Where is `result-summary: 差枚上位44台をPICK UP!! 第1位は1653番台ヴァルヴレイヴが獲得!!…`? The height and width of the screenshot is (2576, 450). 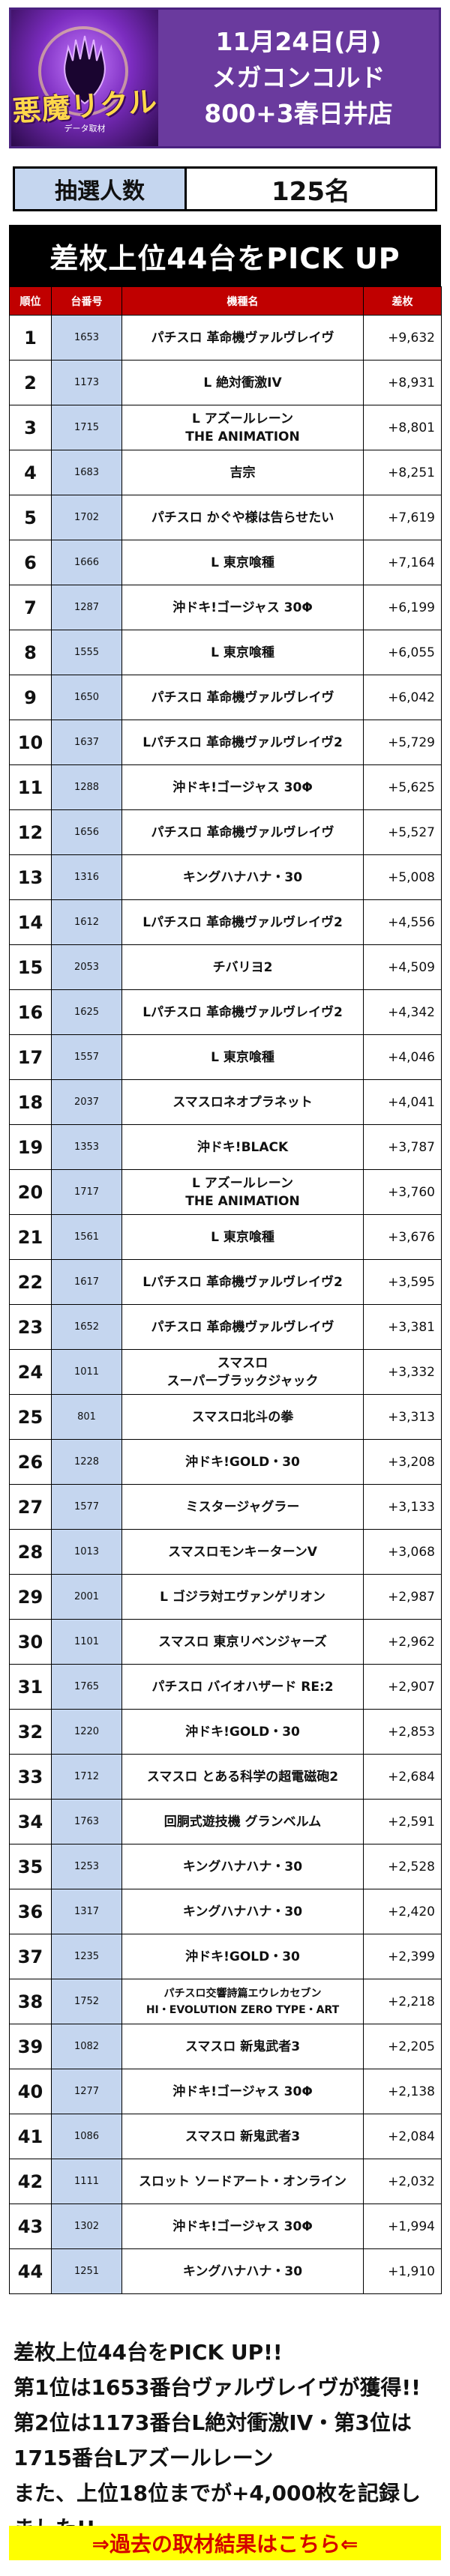
result-summary: 差枚上位44台をPICK UP!! 第1位は1653番台ヴァルヴレイヴが獲得!!… is located at coordinates (225, 2440).